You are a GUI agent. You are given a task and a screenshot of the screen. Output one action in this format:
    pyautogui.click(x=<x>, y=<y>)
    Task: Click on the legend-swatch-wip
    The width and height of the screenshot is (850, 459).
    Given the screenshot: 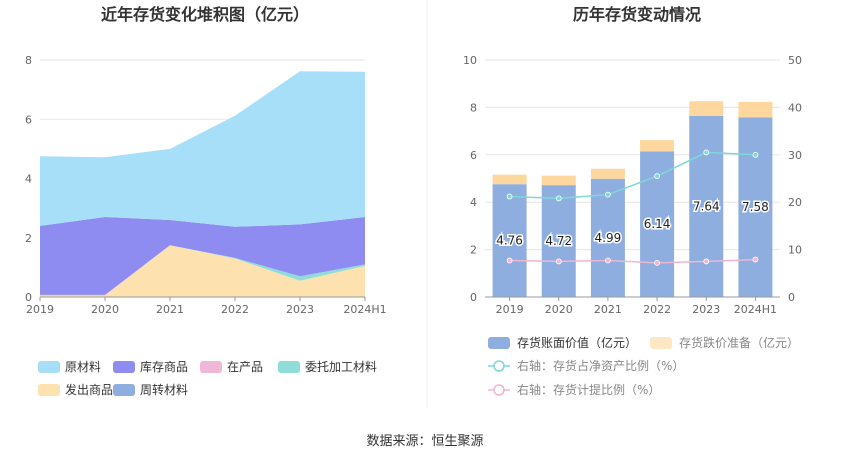 What is the action you would take?
    pyautogui.click(x=211, y=367)
    